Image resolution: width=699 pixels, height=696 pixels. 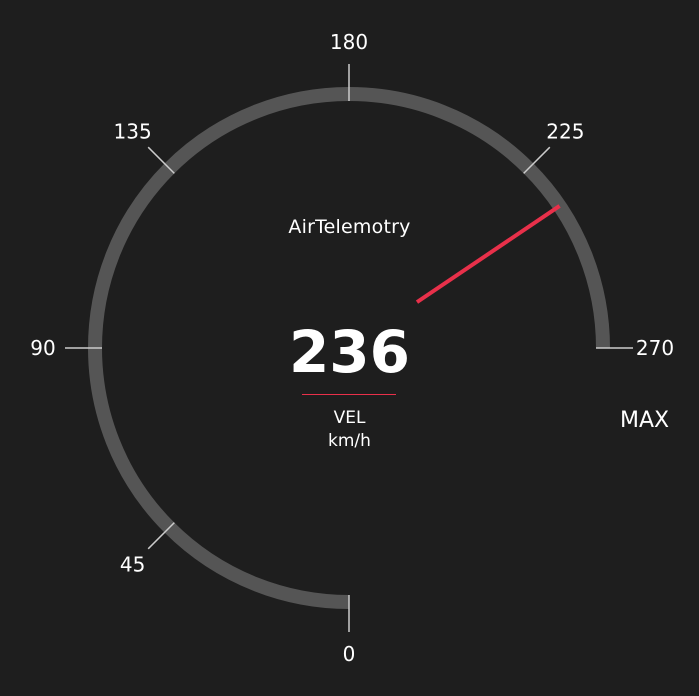 I want to click on unit-label: km/h, so click(x=349, y=441).